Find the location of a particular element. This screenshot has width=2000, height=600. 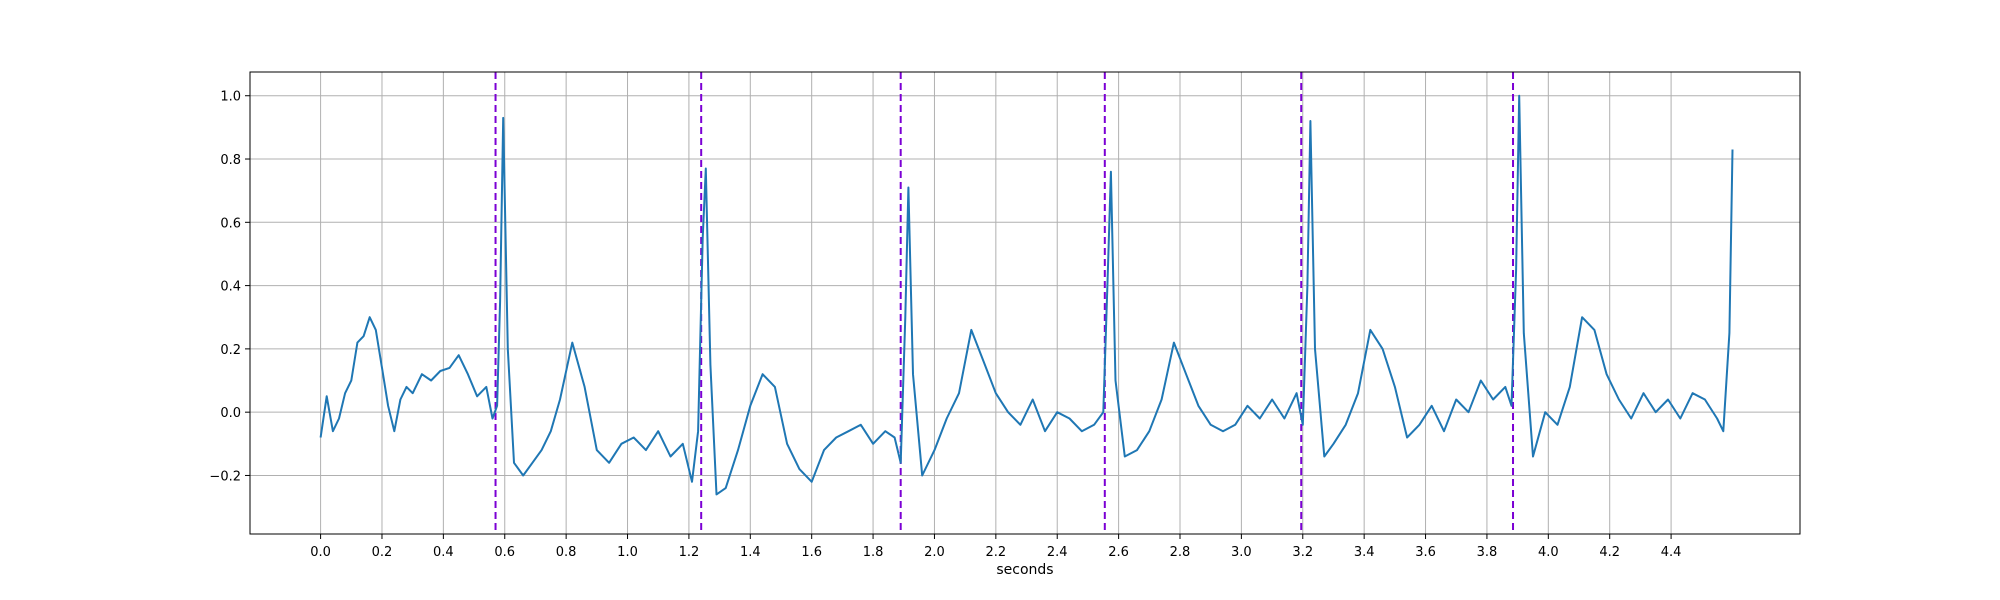

x-tick-label: 0.0 is located at coordinates (320, 552).